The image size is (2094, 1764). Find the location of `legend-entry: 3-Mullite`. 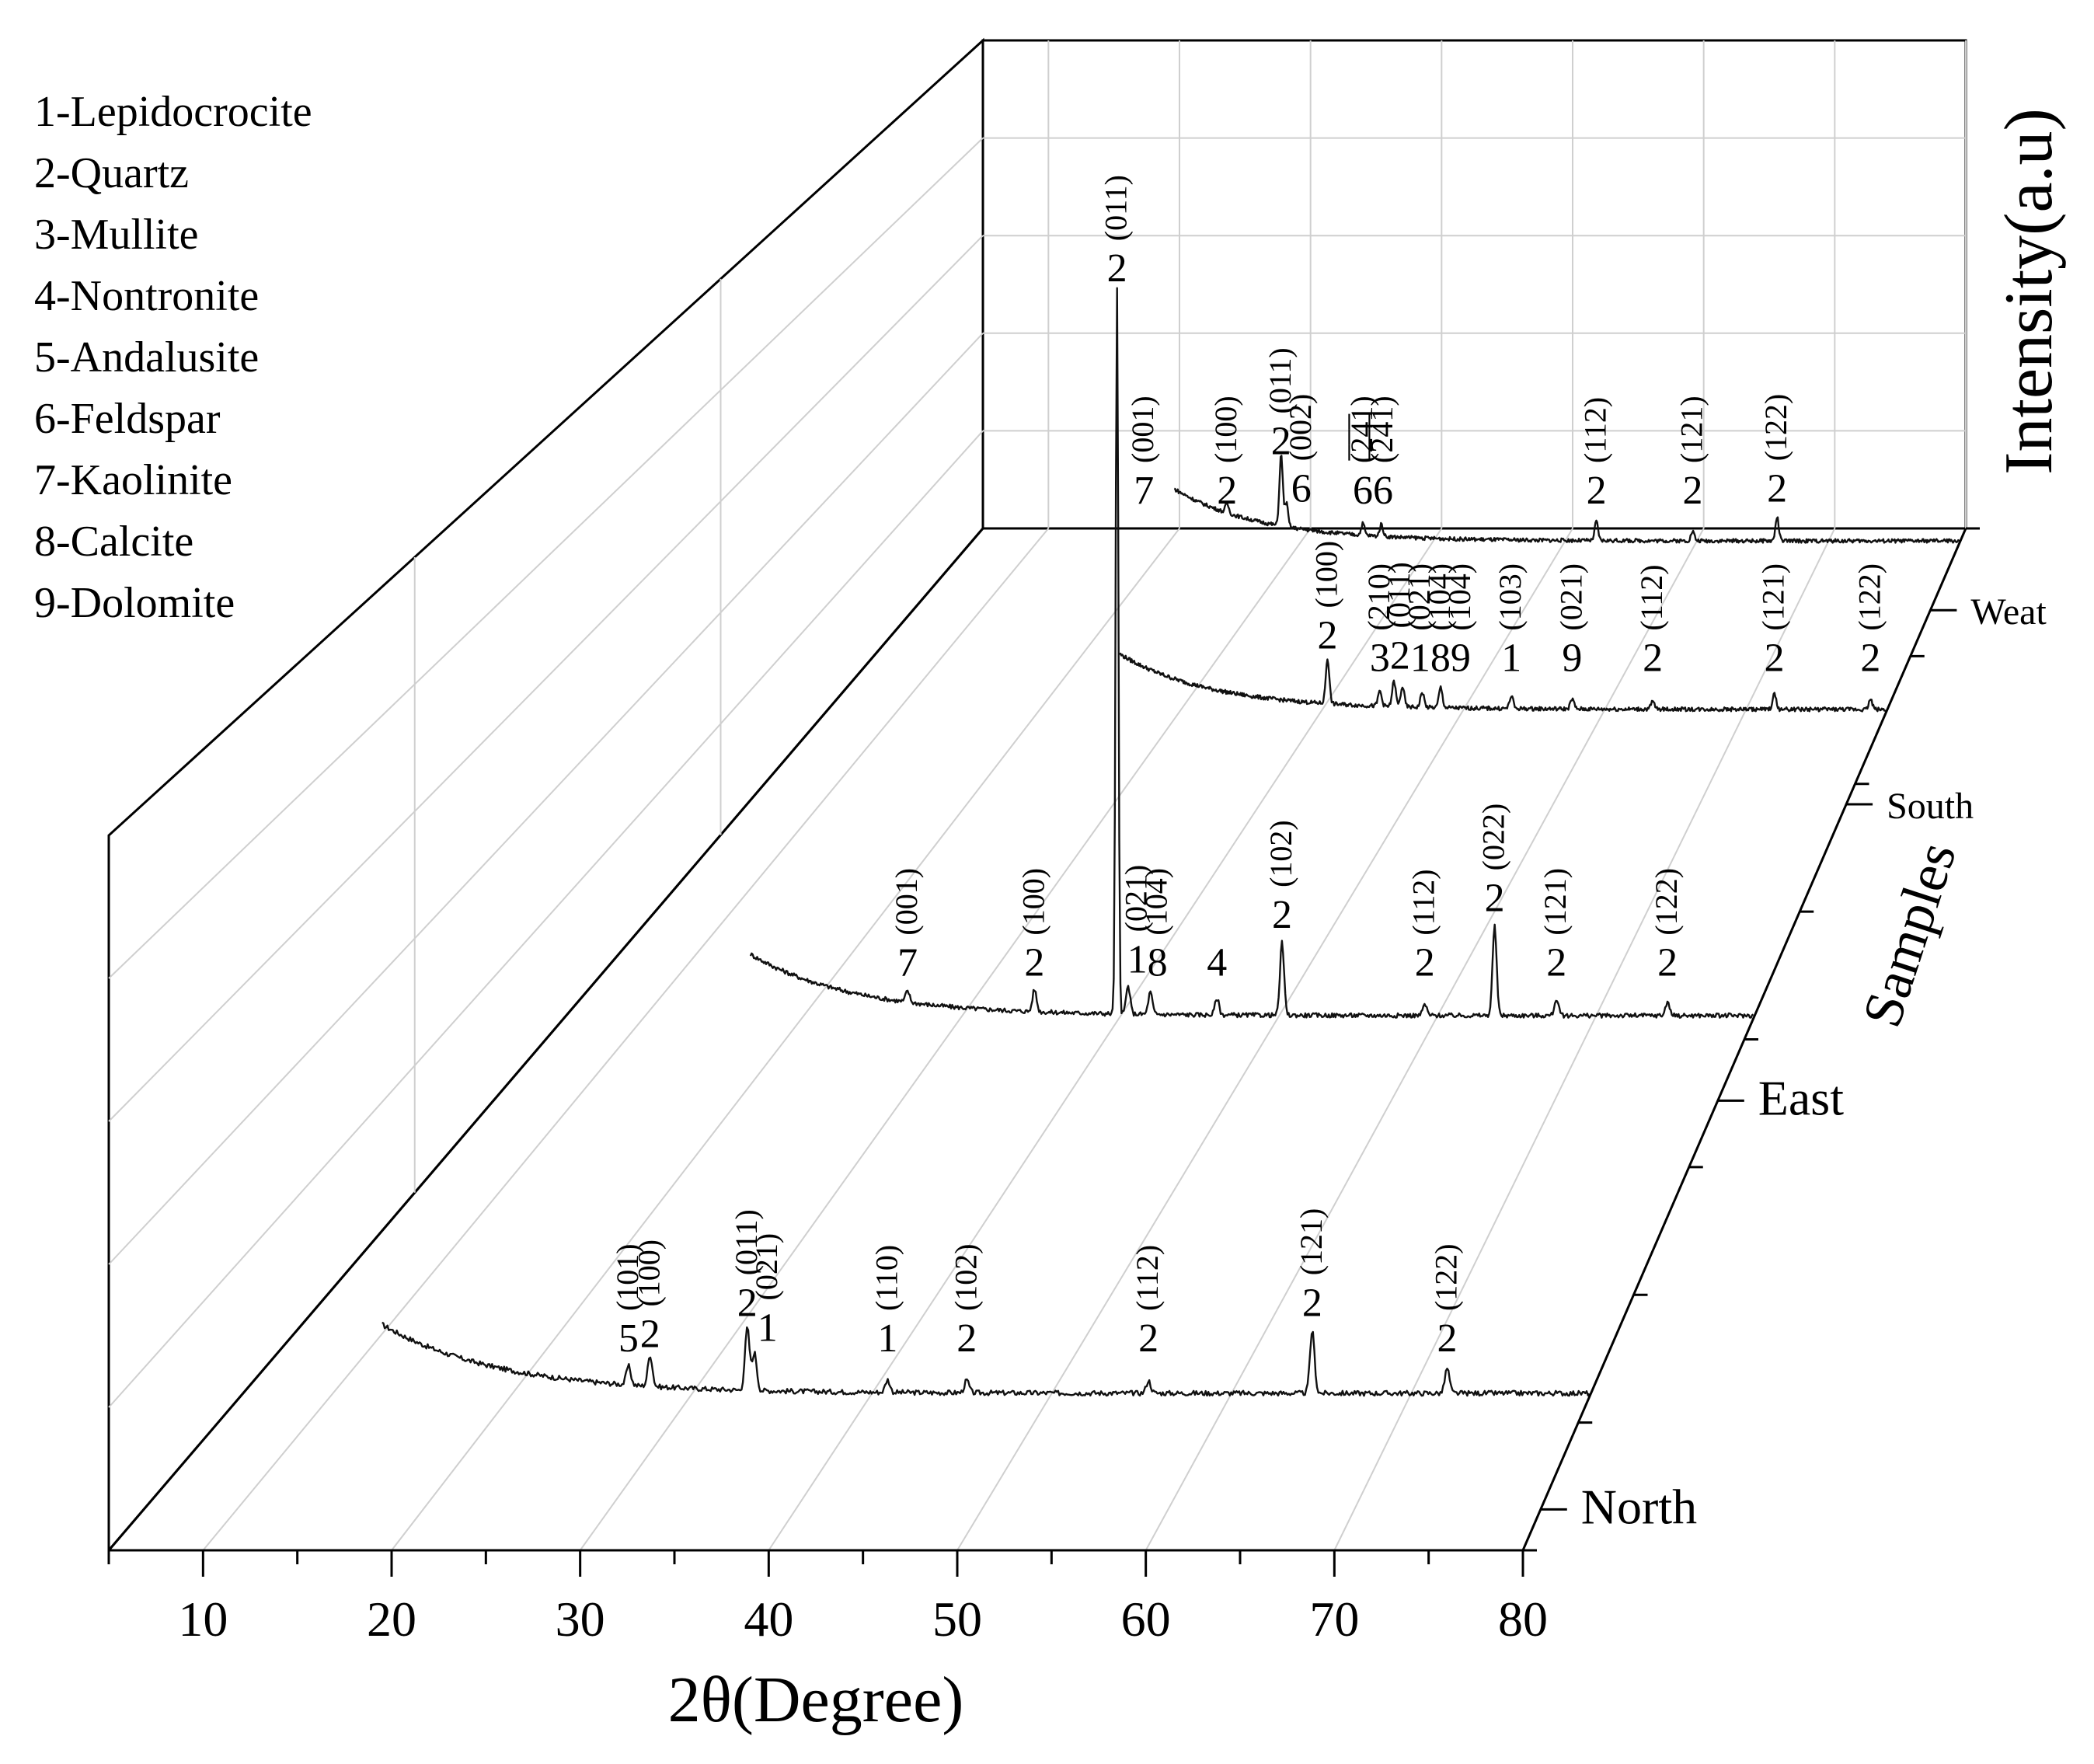

legend-entry: 3-Mullite is located at coordinates (117, 235).